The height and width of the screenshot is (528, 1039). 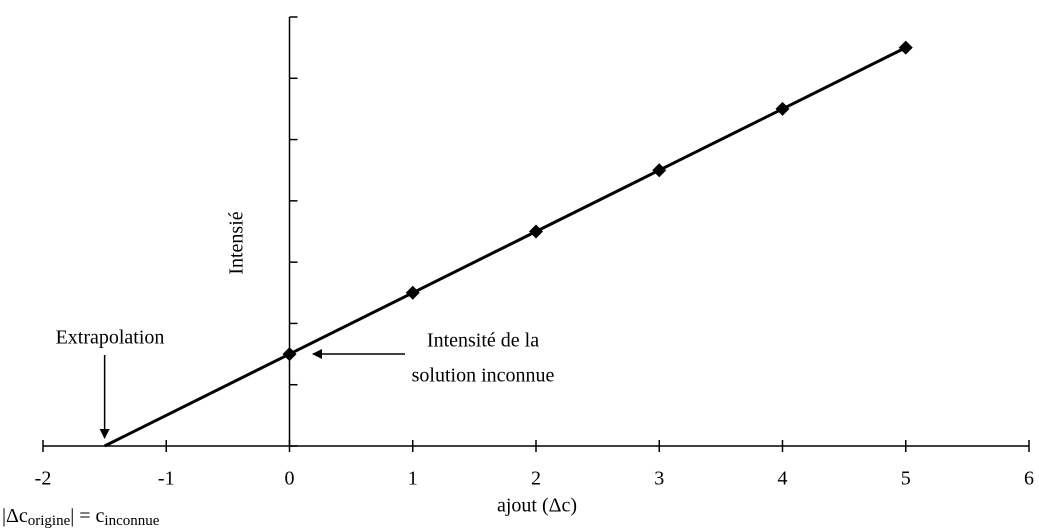 What do you see at coordinates (15, 516) in the screenshot?
I see `note-part: |Δc` at bounding box center [15, 516].